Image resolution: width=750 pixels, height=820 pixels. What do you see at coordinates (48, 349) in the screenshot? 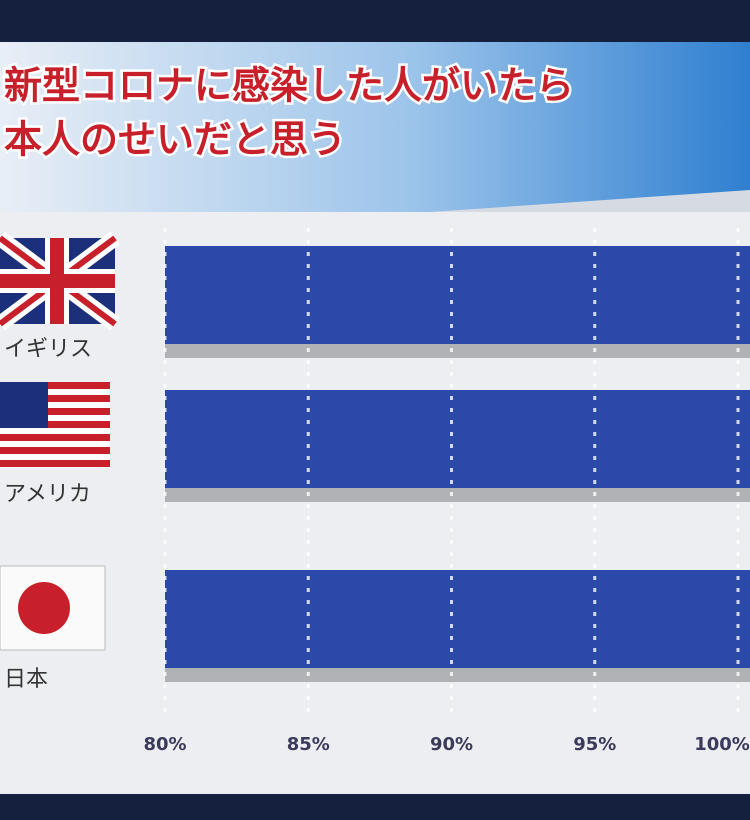
I see `country-label: イギリス` at bounding box center [48, 349].